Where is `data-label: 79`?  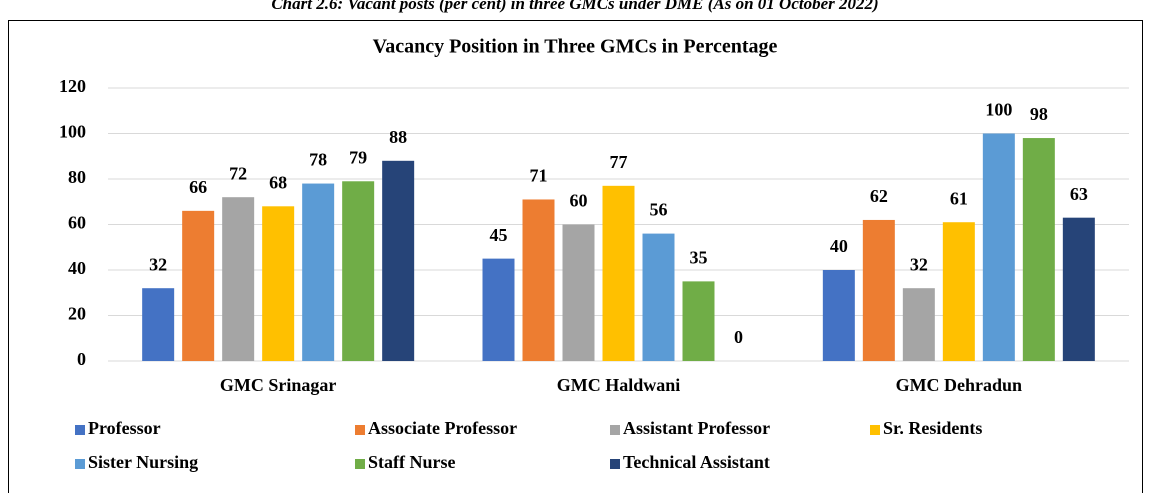 data-label: 79 is located at coordinates (358, 157).